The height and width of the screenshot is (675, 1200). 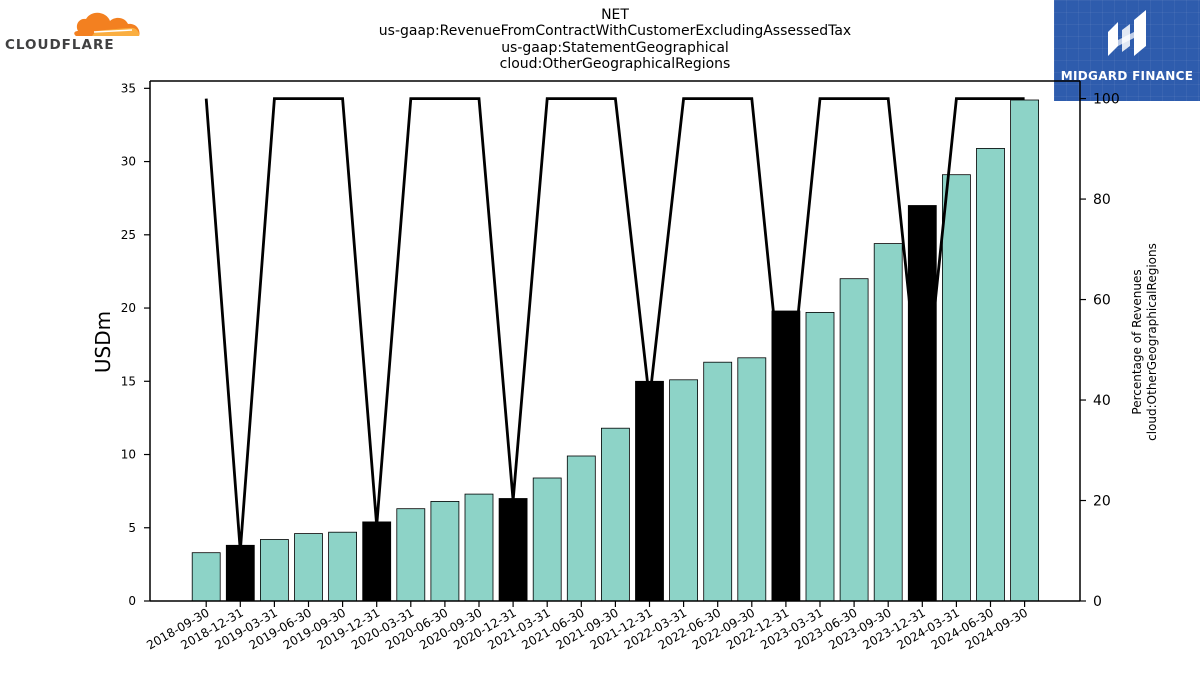 What do you see at coordinates (1102, 401) in the screenshot?
I see `right-tick-label: 40` at bounding box center [1102, 401].